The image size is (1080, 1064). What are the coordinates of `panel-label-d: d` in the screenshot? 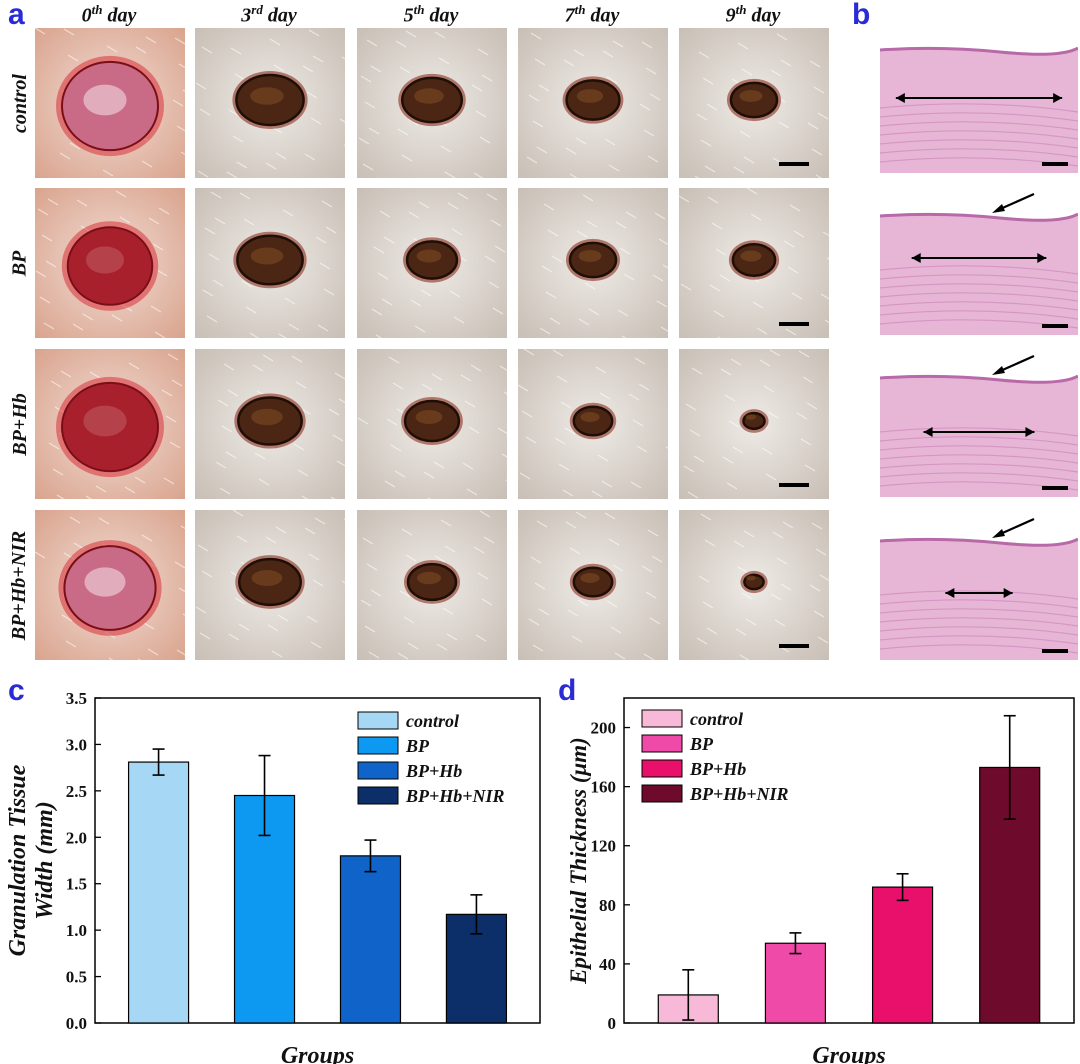 It's located at (567, 690).